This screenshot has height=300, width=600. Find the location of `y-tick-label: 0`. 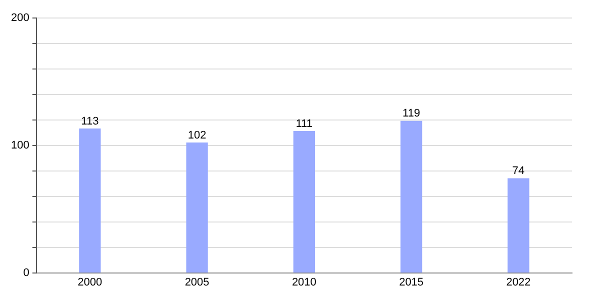

y-tick-label: 0 is located at coordinates (26, 272).